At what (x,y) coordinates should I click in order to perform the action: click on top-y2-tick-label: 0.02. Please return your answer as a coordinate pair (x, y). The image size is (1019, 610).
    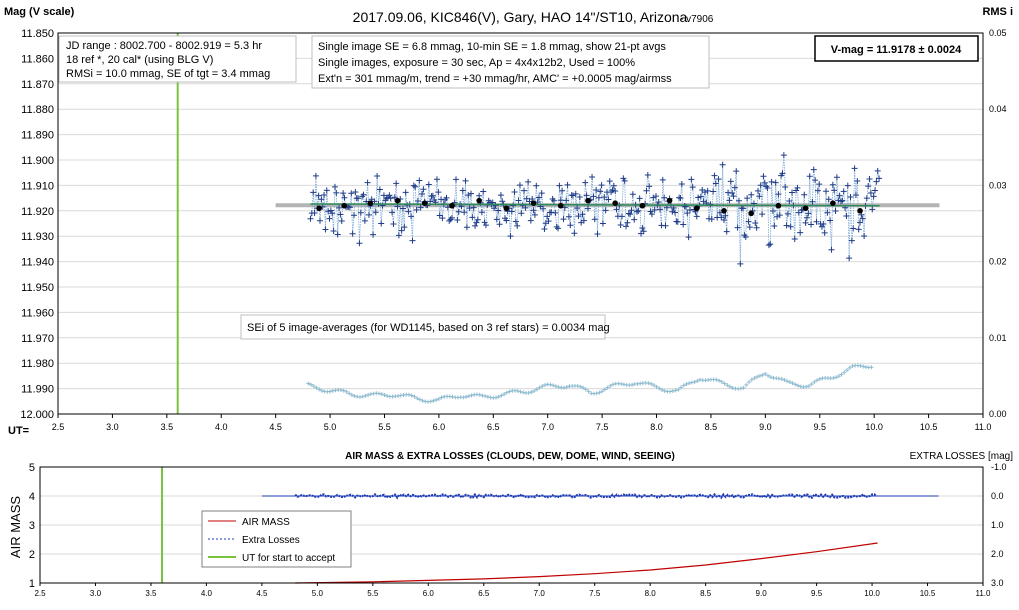
    Looking at the image, I should click on (998, 262).